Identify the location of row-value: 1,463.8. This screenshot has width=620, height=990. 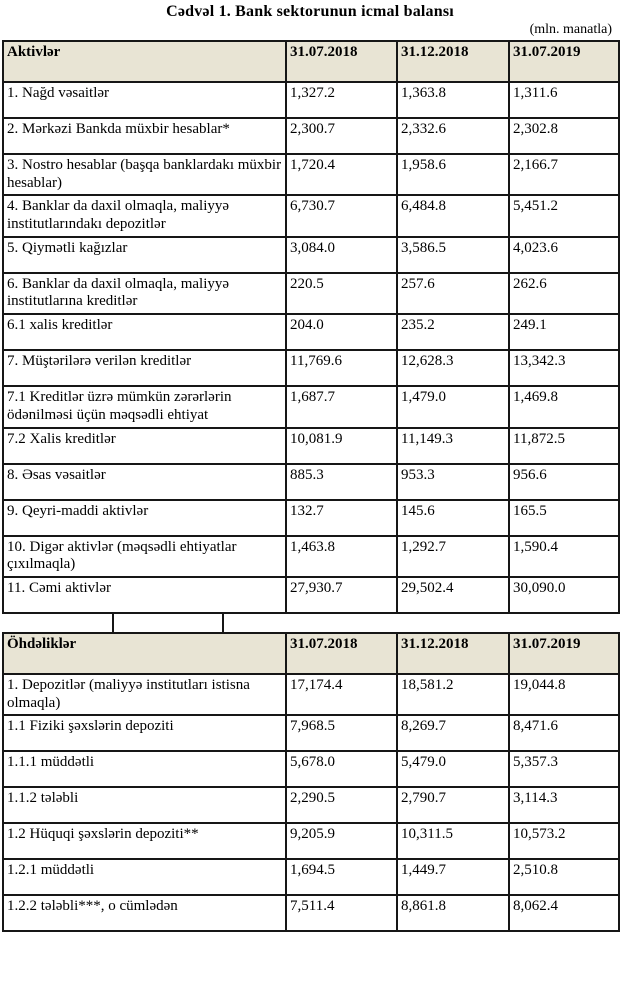
(341, 556).